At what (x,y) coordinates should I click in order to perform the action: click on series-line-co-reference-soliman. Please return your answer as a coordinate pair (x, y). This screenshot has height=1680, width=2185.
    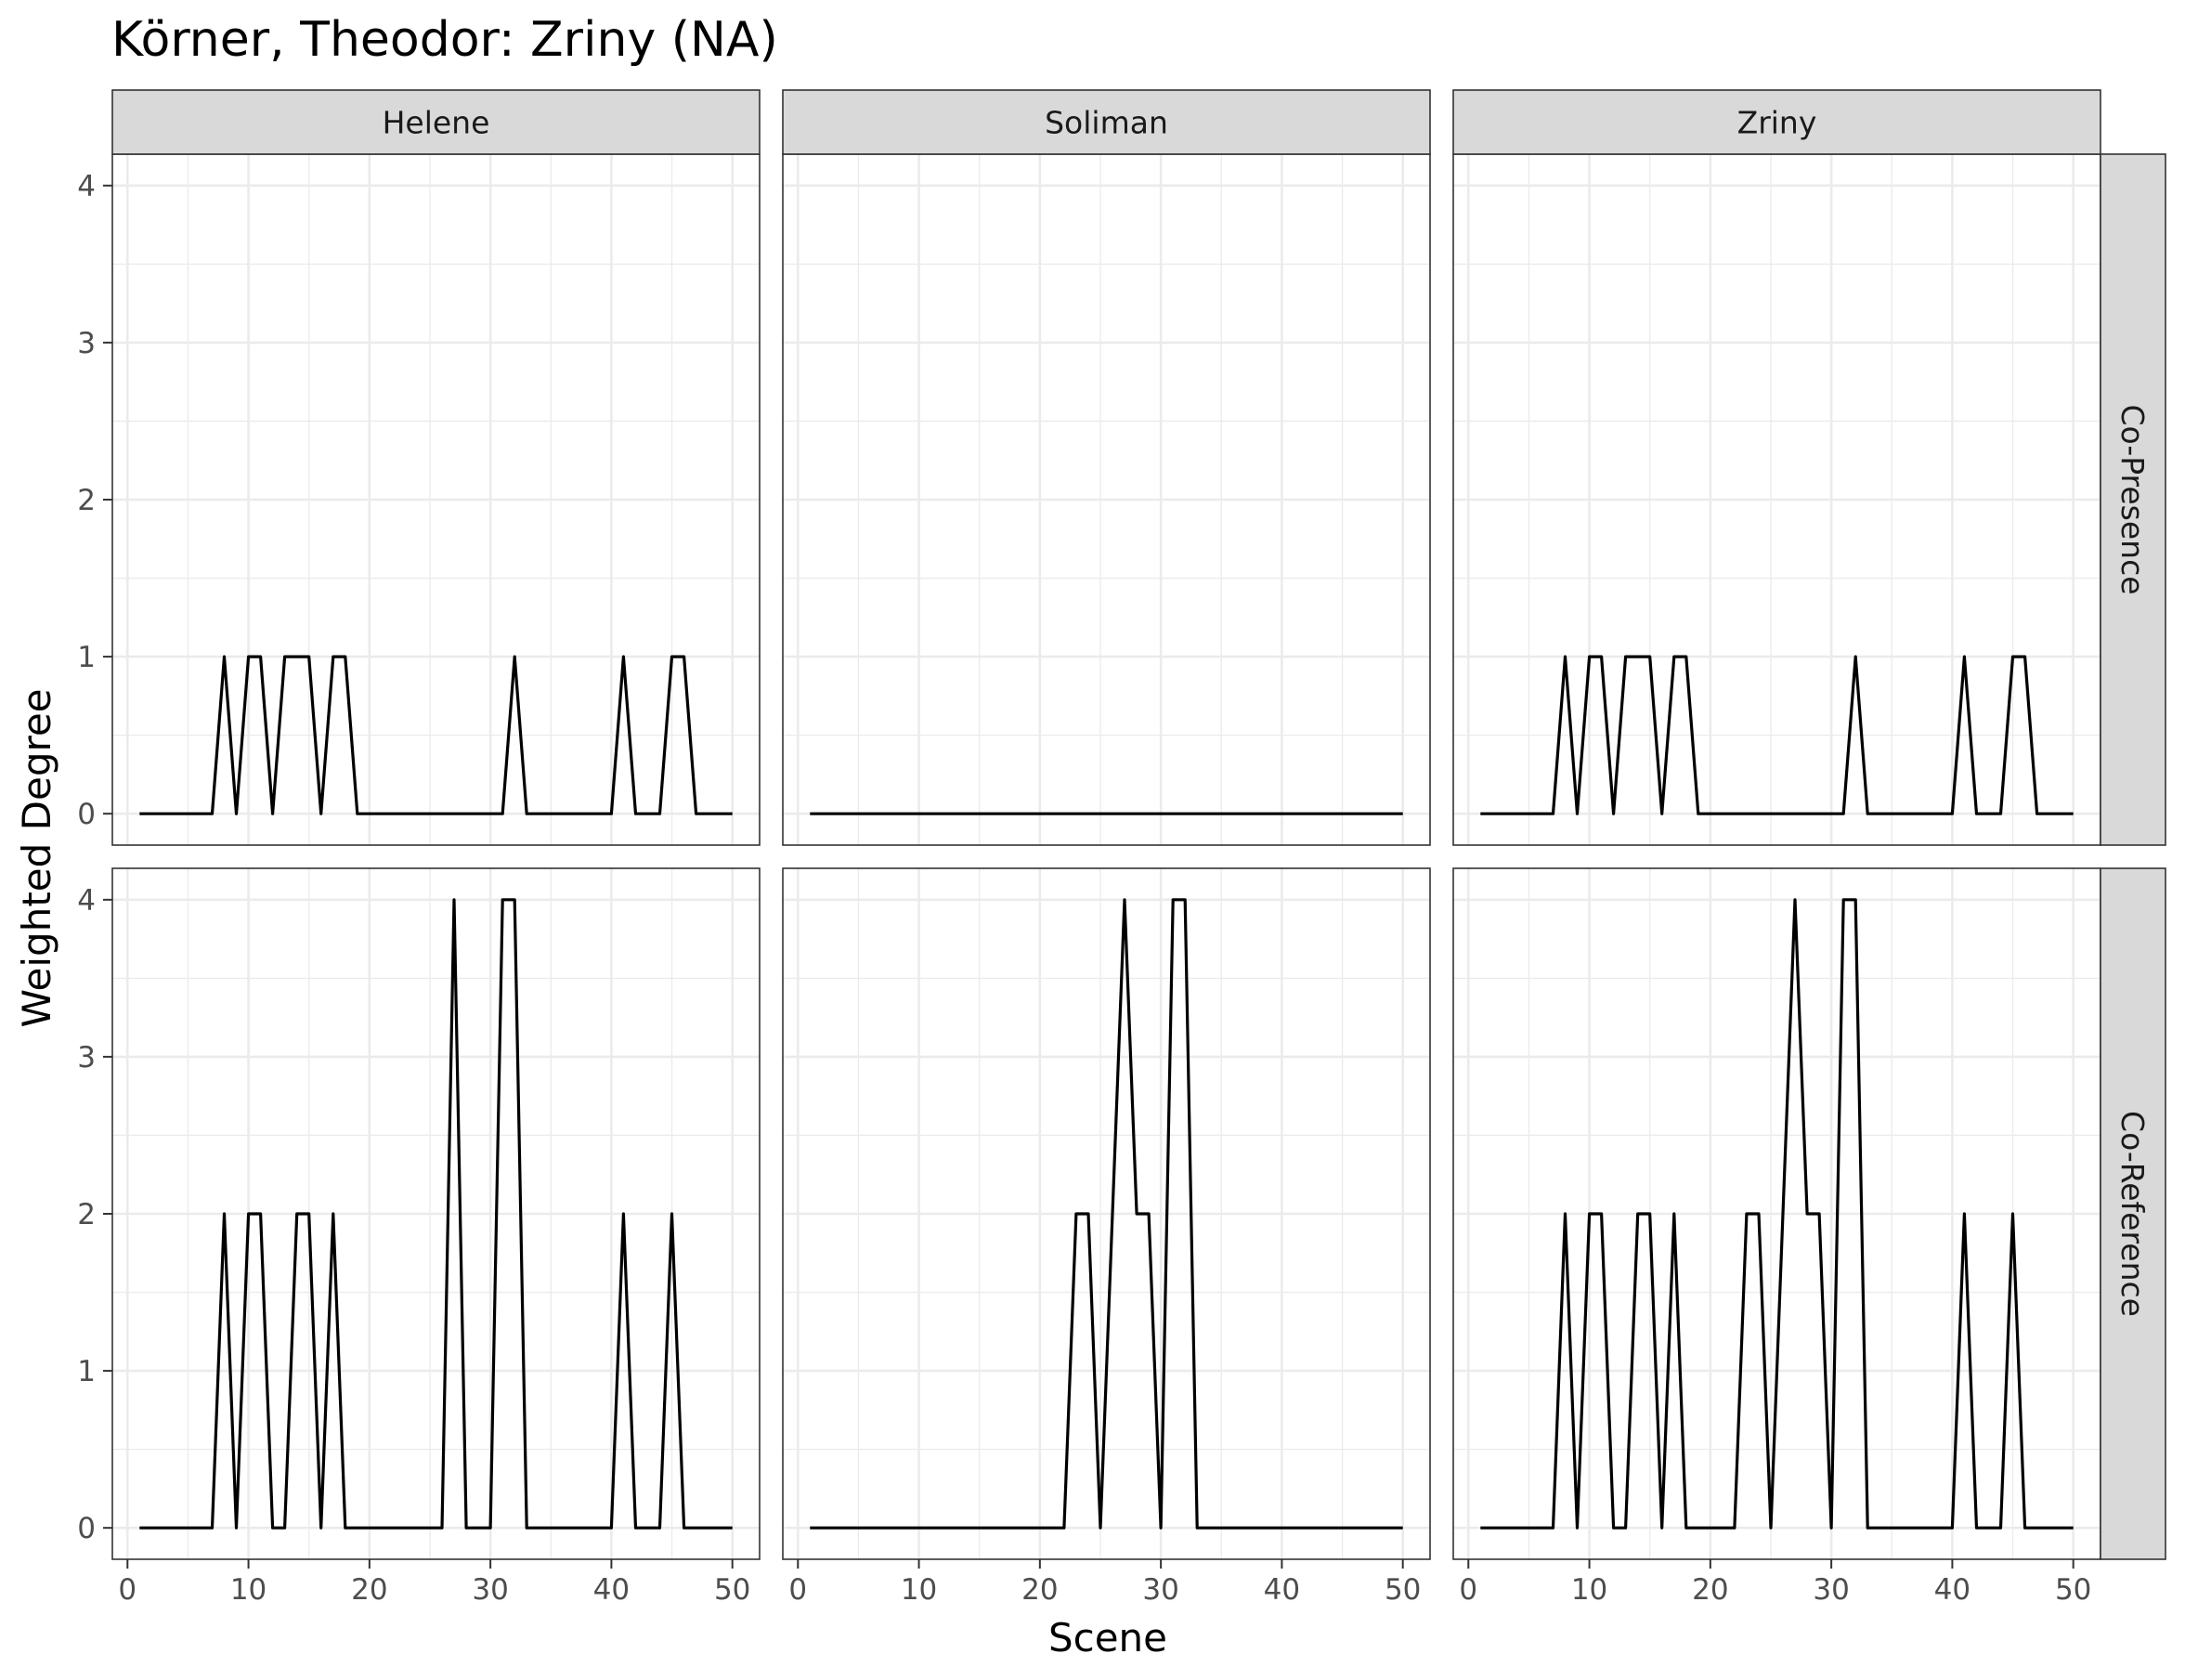
    Looking at the image, I should click on (1106, 1214).